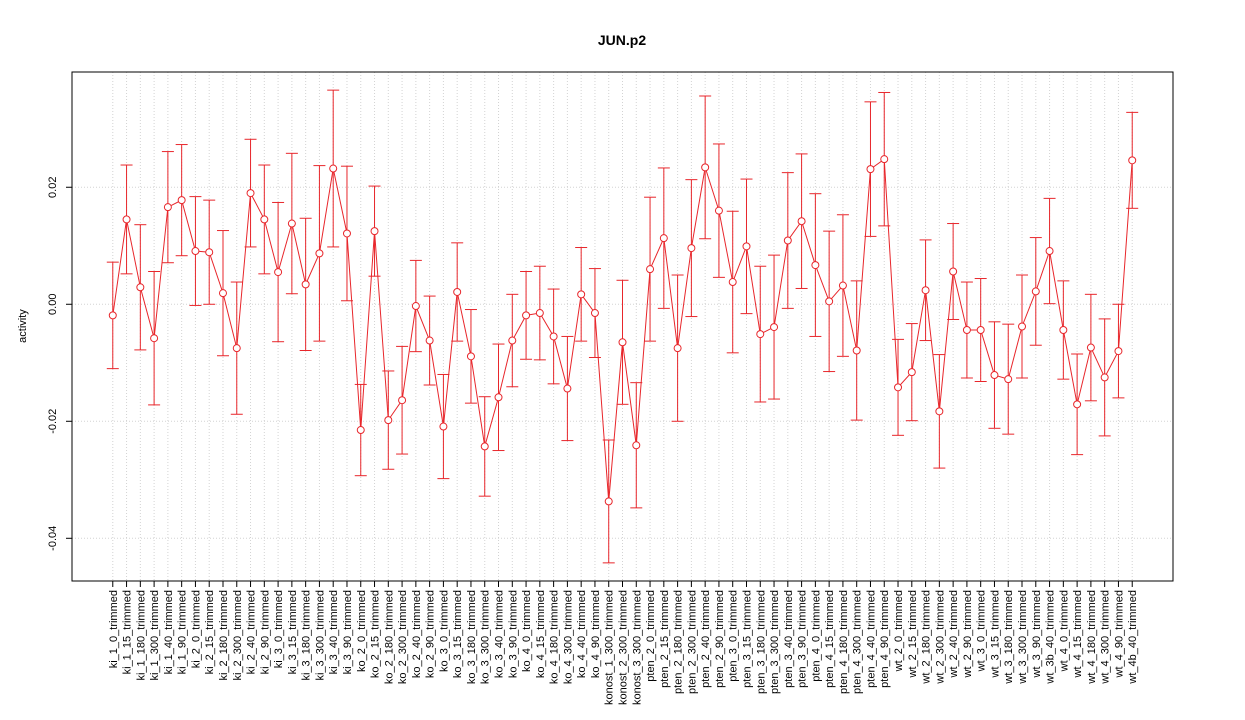 Image resolution: width=1245 pixels, height=720 pixels. I want to click on x-tick-label: wt_2_15_trimmed, so click(913, 634).